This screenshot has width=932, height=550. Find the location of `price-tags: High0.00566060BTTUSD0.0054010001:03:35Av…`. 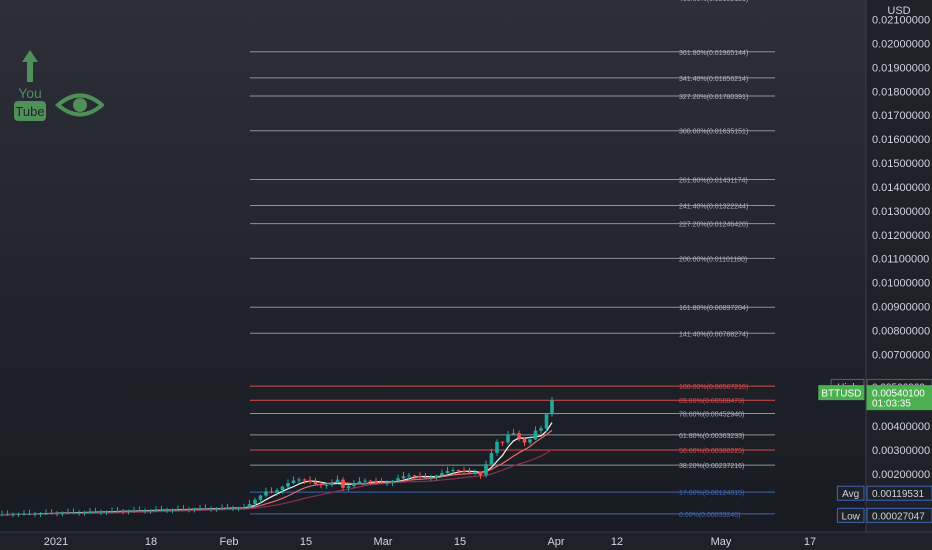

price-tags: High0.00566060BTTUSD0.0054010001:03:35Av… is located at coordinates (875, 450).